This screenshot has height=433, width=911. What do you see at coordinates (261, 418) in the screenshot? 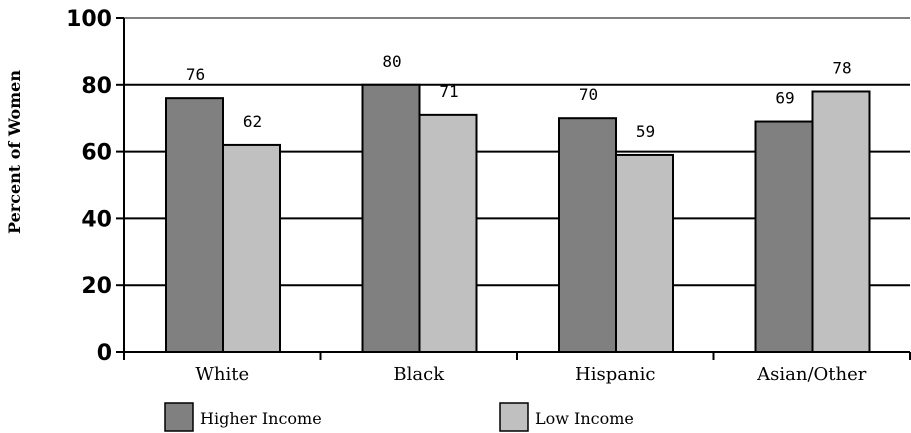
I see `legend-label: Higher Income` at bounding box center [261, 418].